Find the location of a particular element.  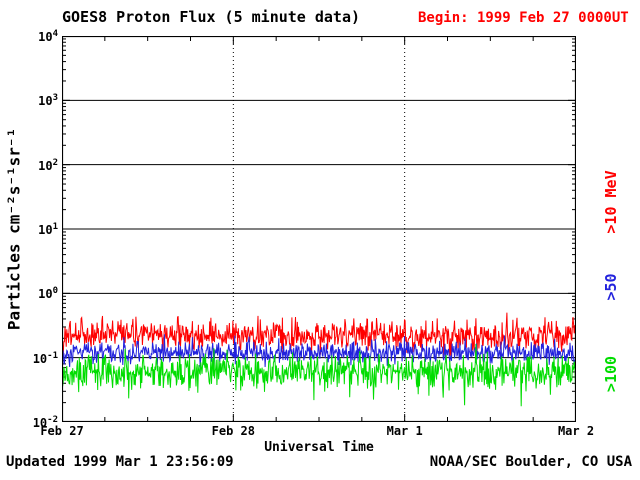

x-axis-label: Universal Time is located at coordinates (319, 447).